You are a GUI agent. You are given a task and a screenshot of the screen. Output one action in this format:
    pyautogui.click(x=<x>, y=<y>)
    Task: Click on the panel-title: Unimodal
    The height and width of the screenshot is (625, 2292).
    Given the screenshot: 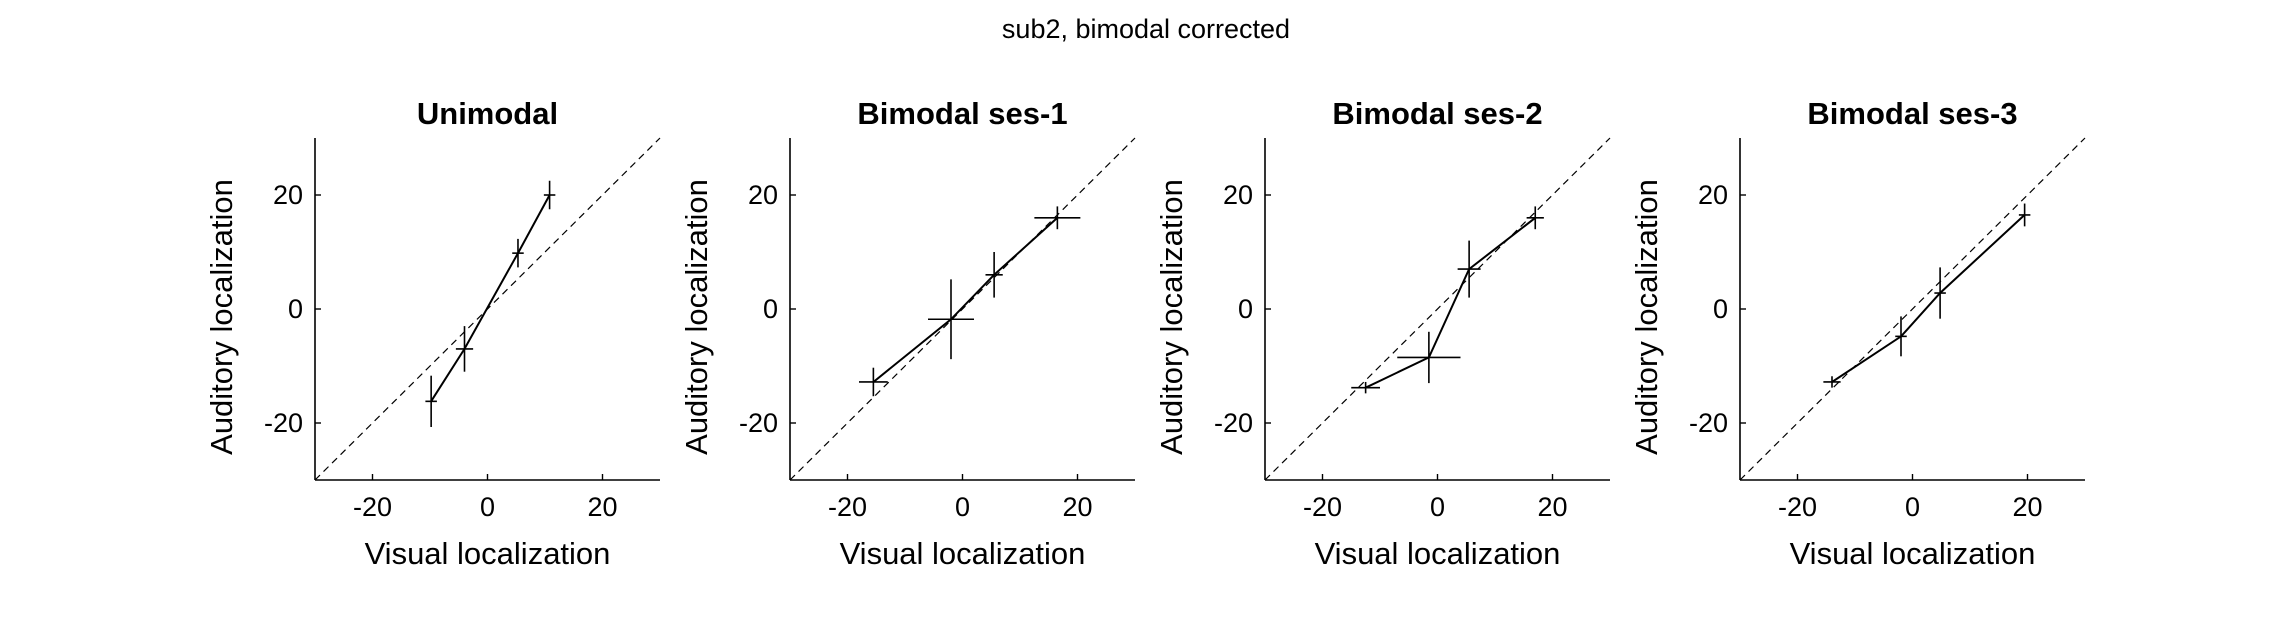 What is the action you would take?
    pyautogui.click(x=487, y=113)
    